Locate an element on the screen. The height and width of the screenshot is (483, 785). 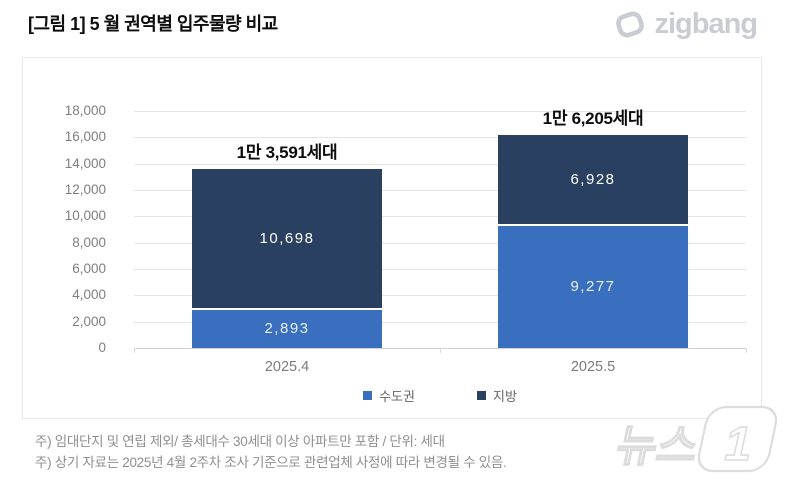
legend-item: 지방 is located at coordinates (496, 395).